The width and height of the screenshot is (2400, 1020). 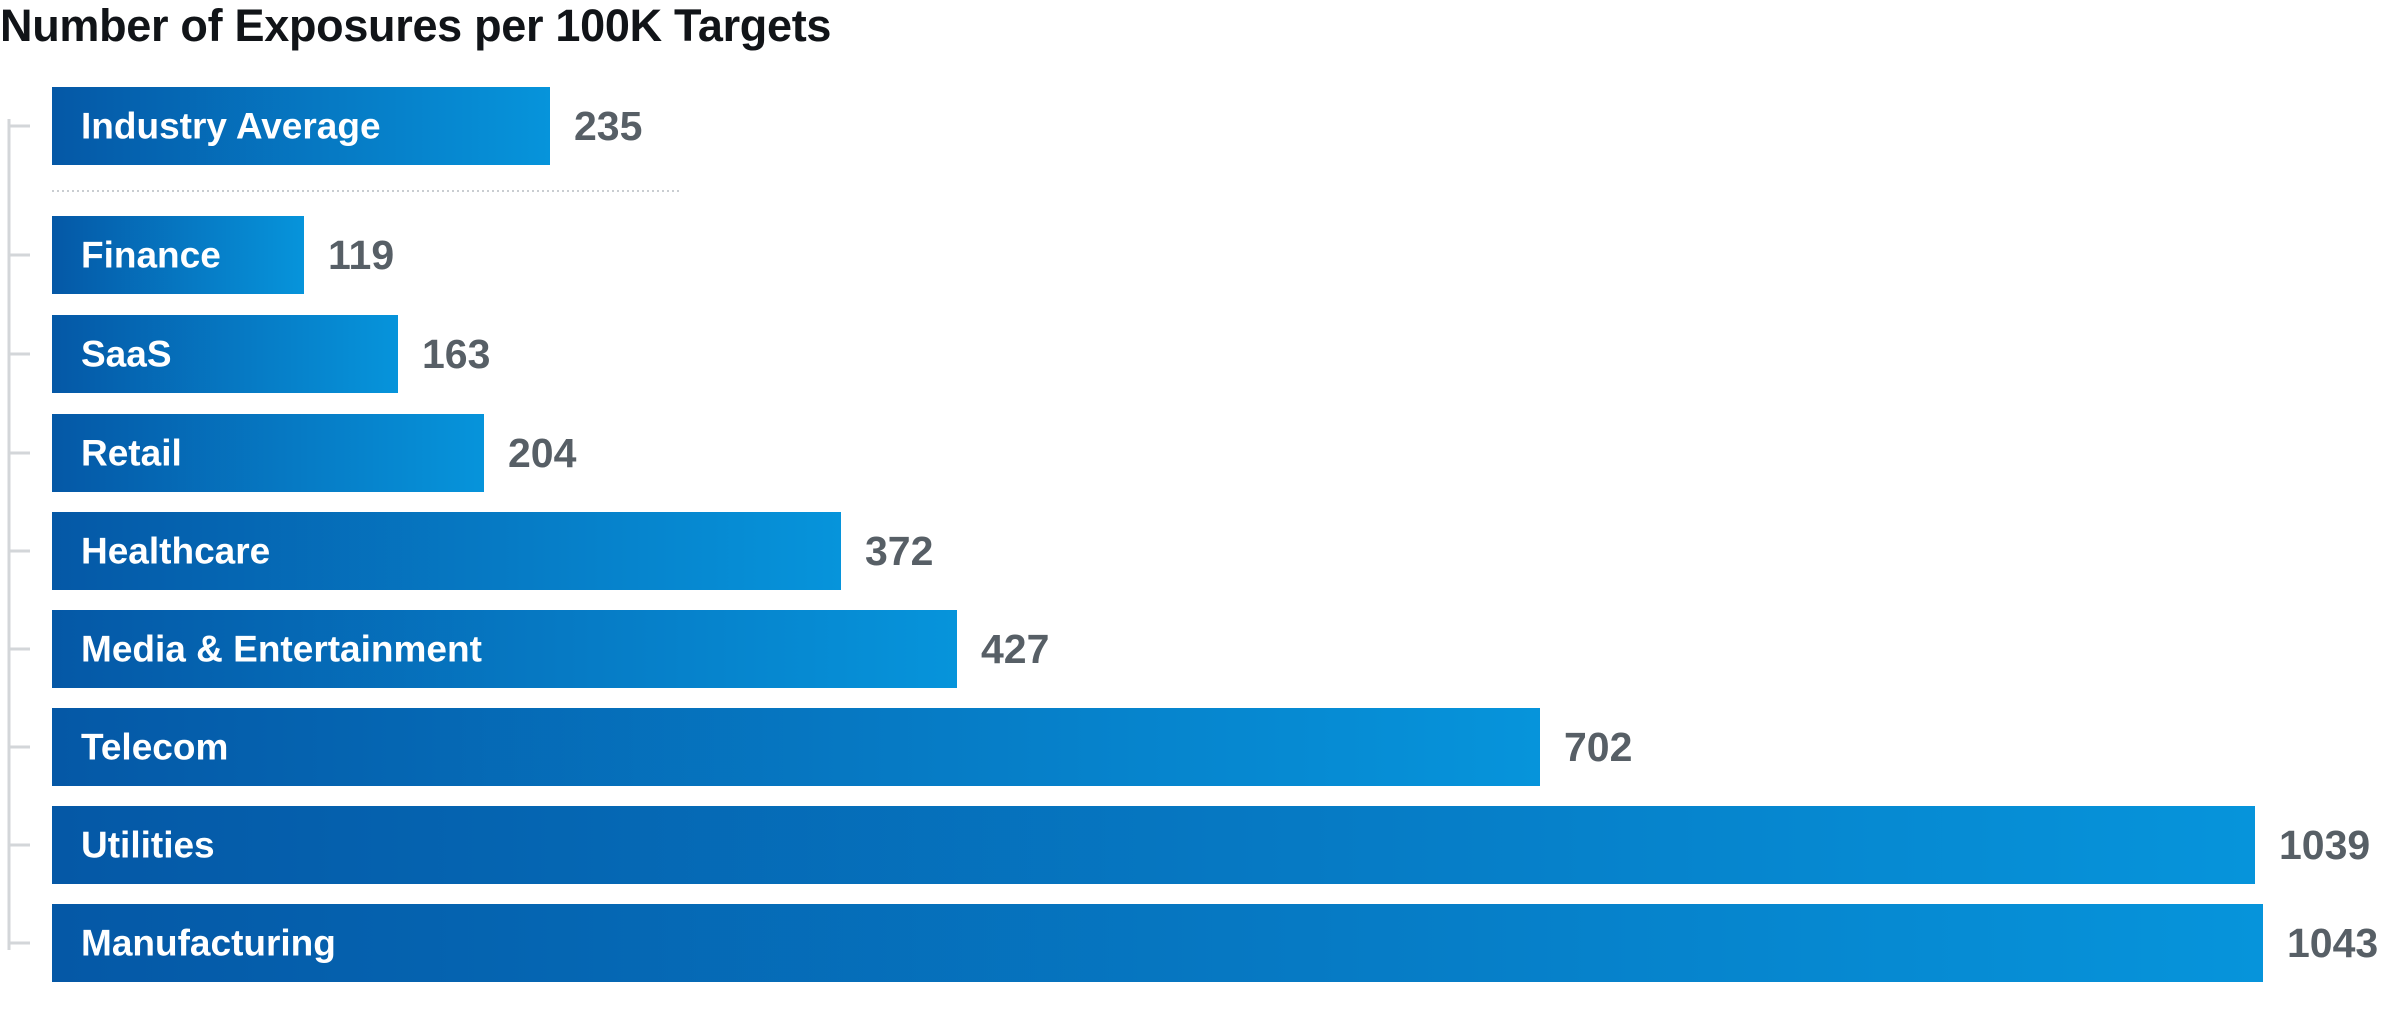 I want to click on bar-label-retail: Retail, so click(x=131, y=453).